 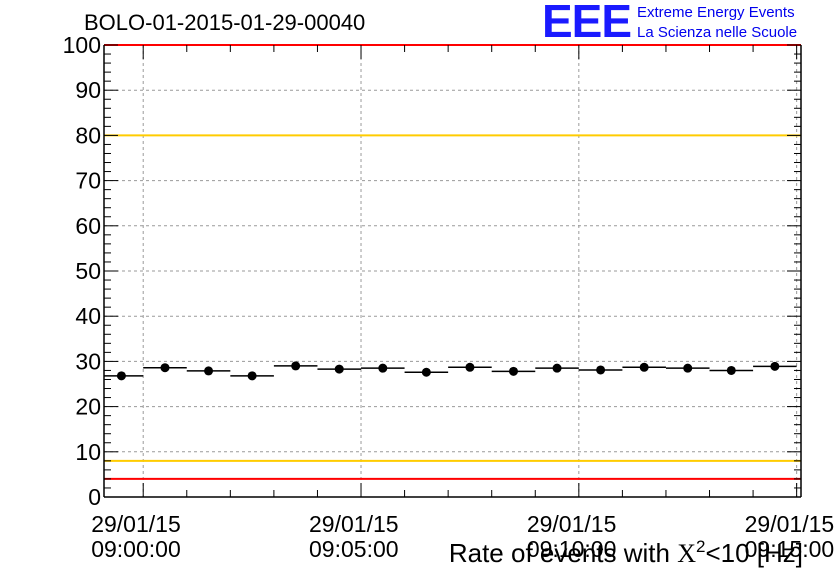 What do you see at coordinates (587, 23) in the screenshot?
I see `eee-logo-mark: EEE` at bounding box center [587, 23].